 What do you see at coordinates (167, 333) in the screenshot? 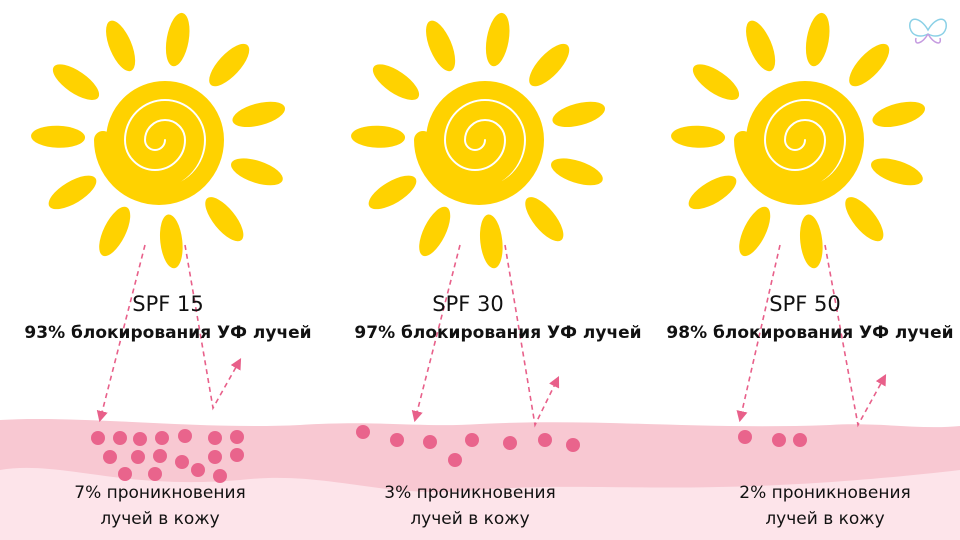
I see `blocking-text: 93% блокирования УФ лучей` at bounding box center [167, 333].